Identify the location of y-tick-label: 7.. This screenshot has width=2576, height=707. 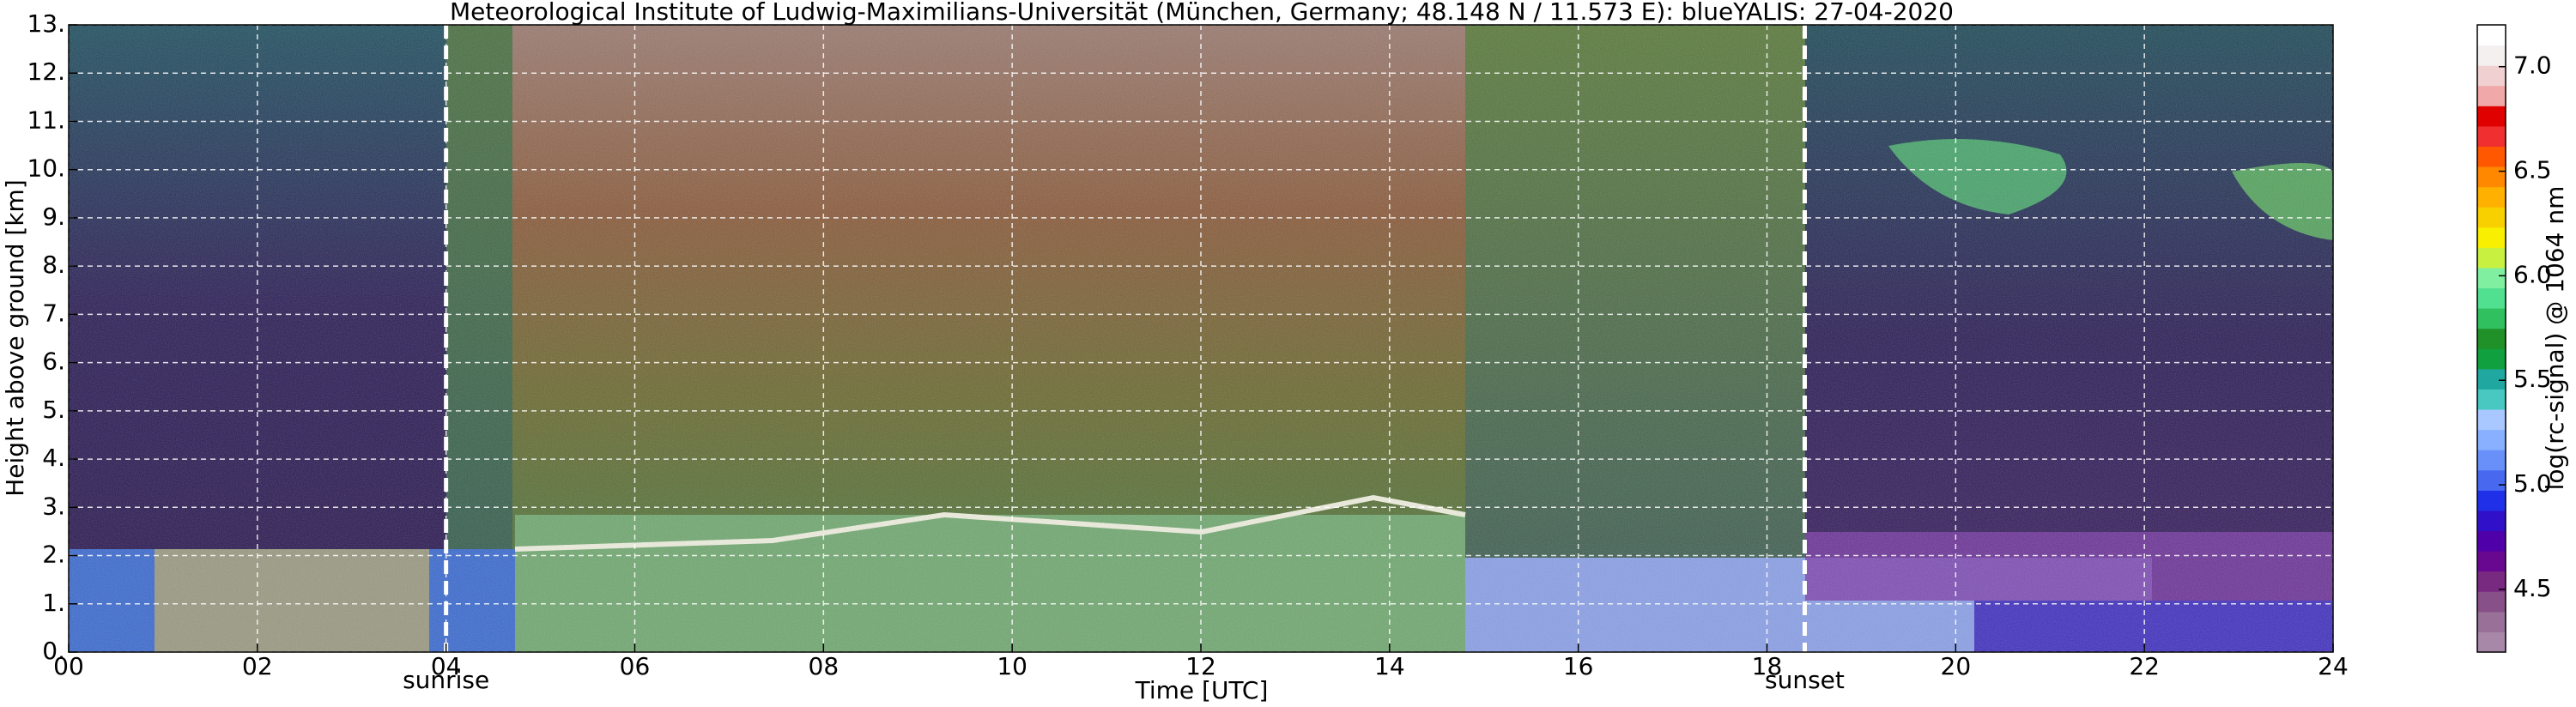
(53, 313).